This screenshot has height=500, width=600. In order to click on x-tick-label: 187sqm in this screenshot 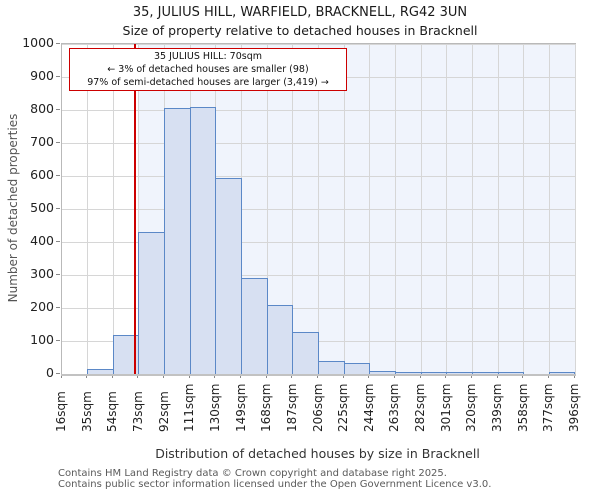, I will do `click(291, 407)`.